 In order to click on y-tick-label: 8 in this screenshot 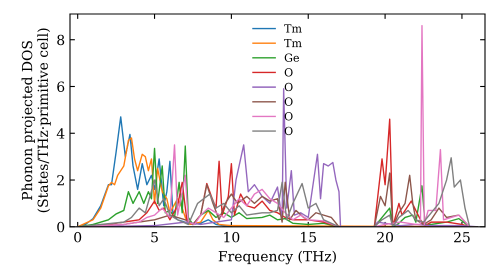, I will do `click(60, 40)`.